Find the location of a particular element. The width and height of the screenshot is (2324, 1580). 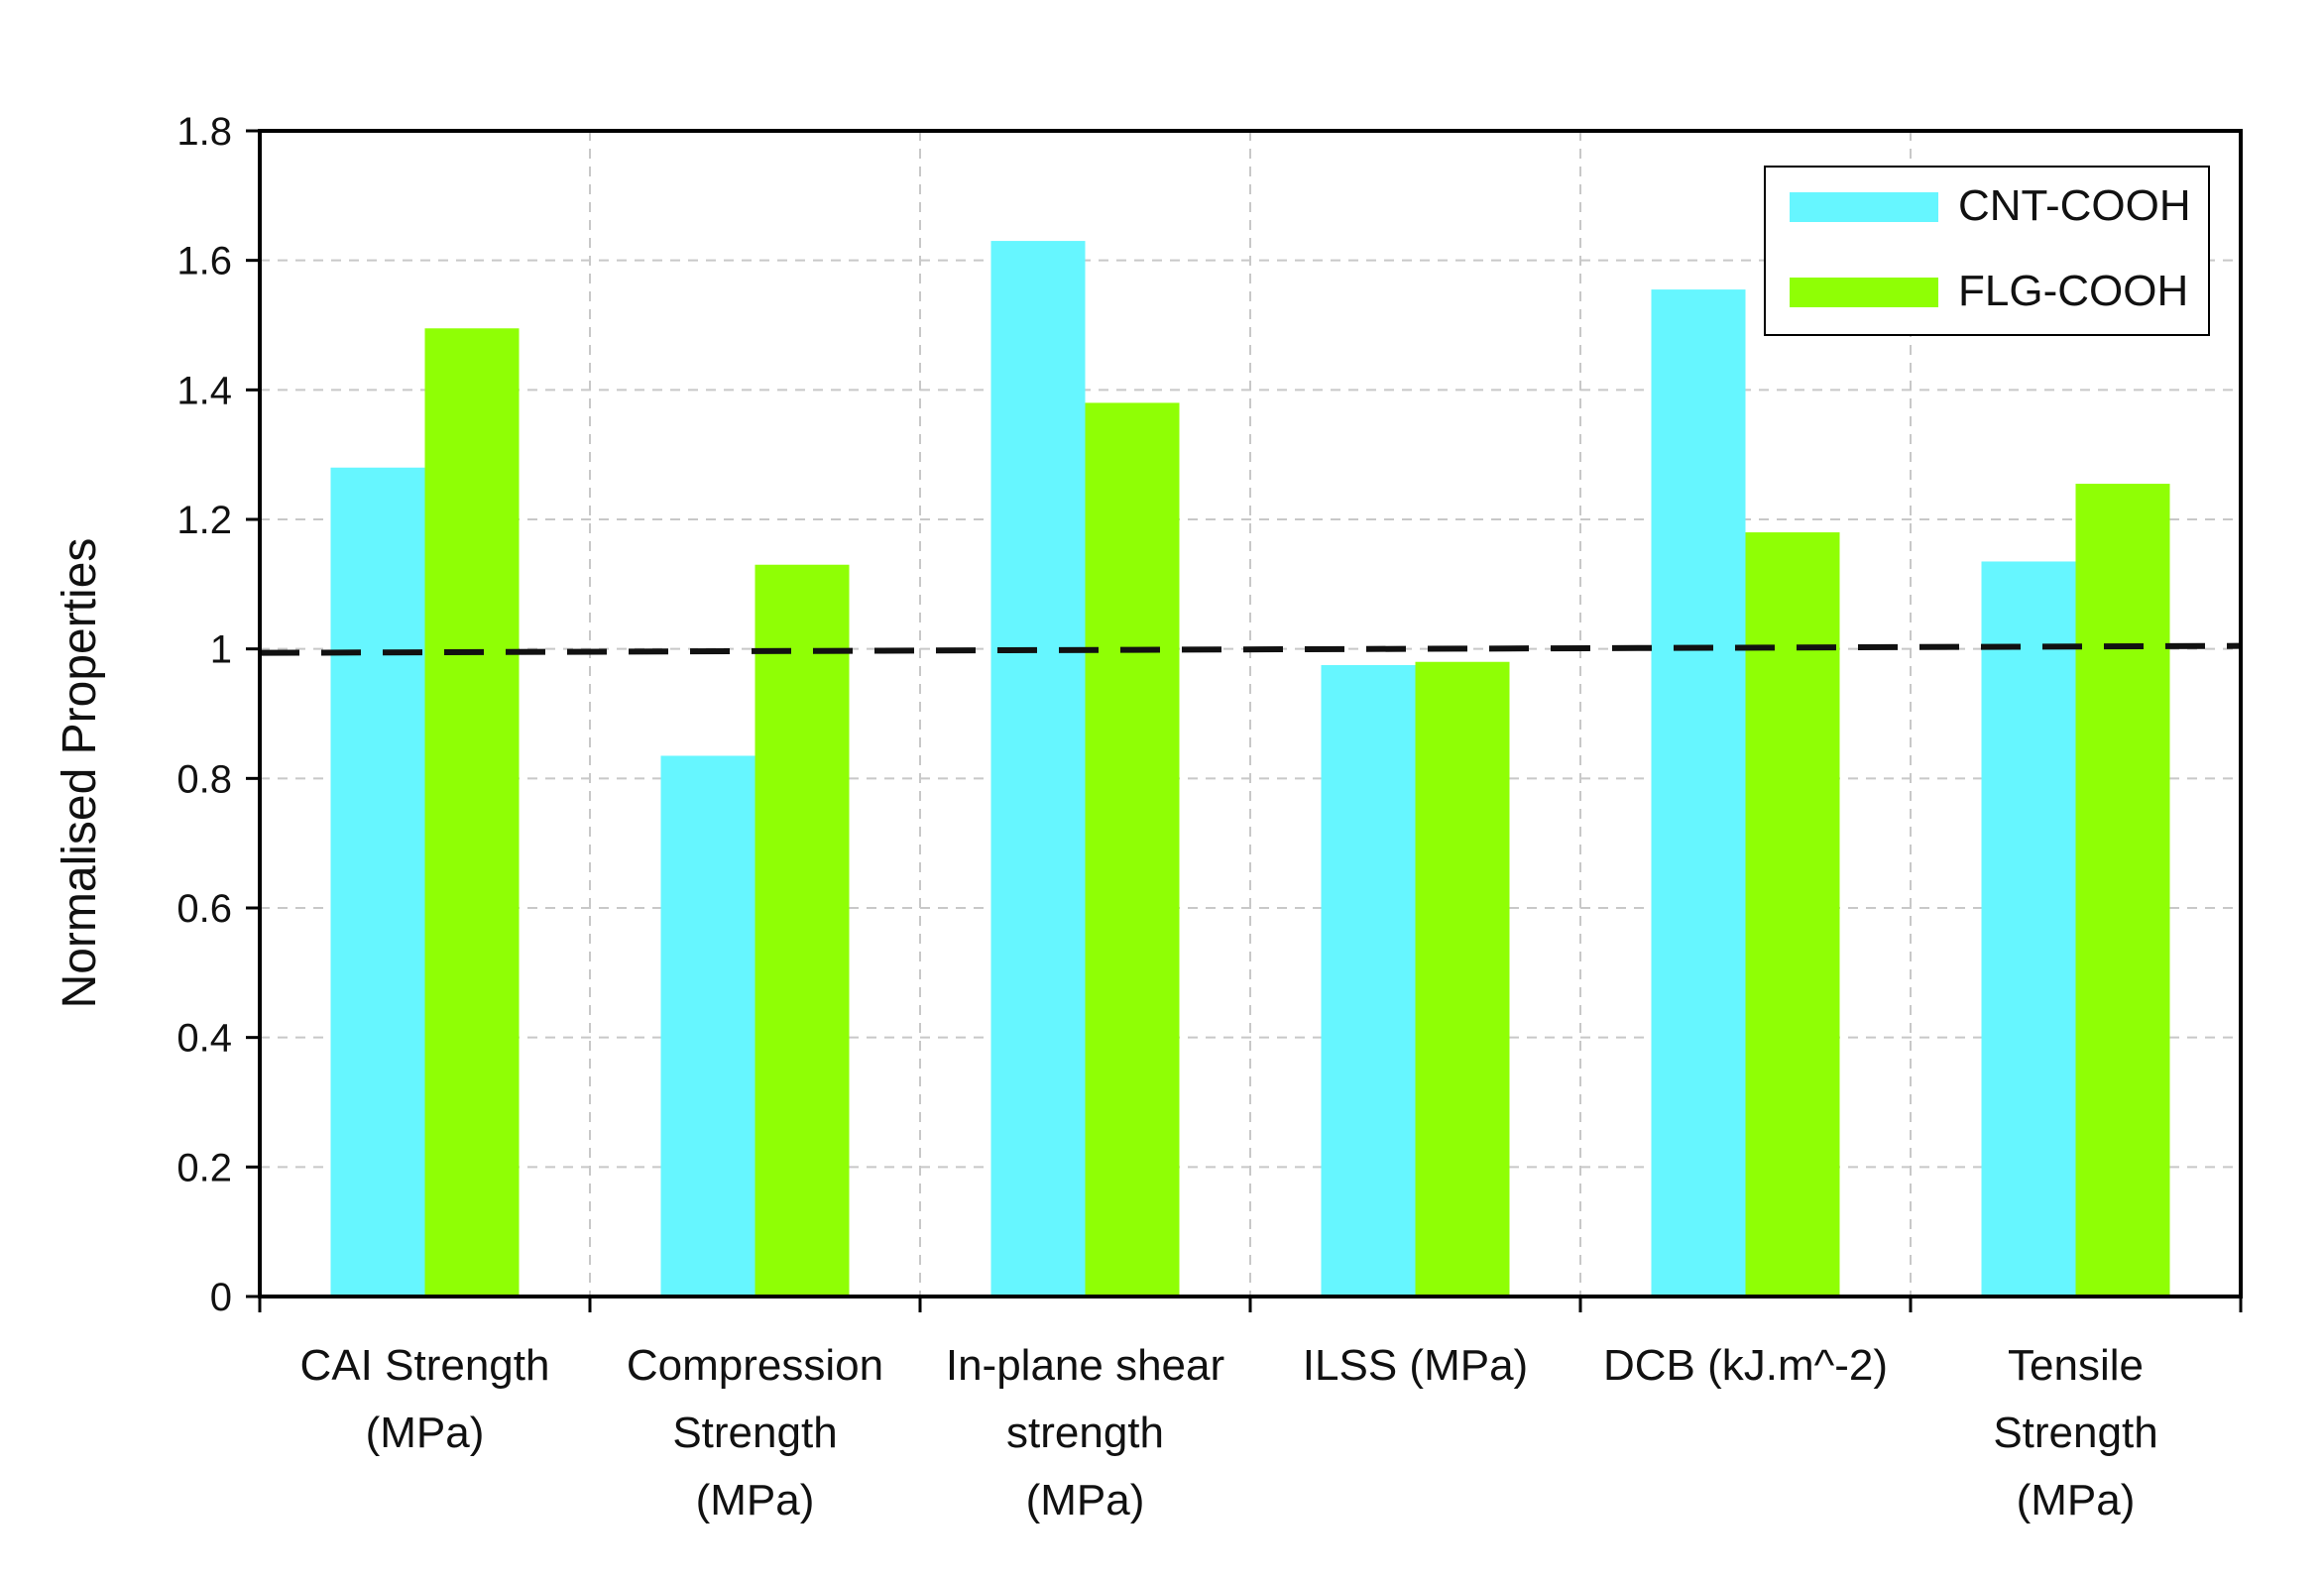

category-label-line: DCB (kJ.m^-2) is located at coordinates (1745, 1365).